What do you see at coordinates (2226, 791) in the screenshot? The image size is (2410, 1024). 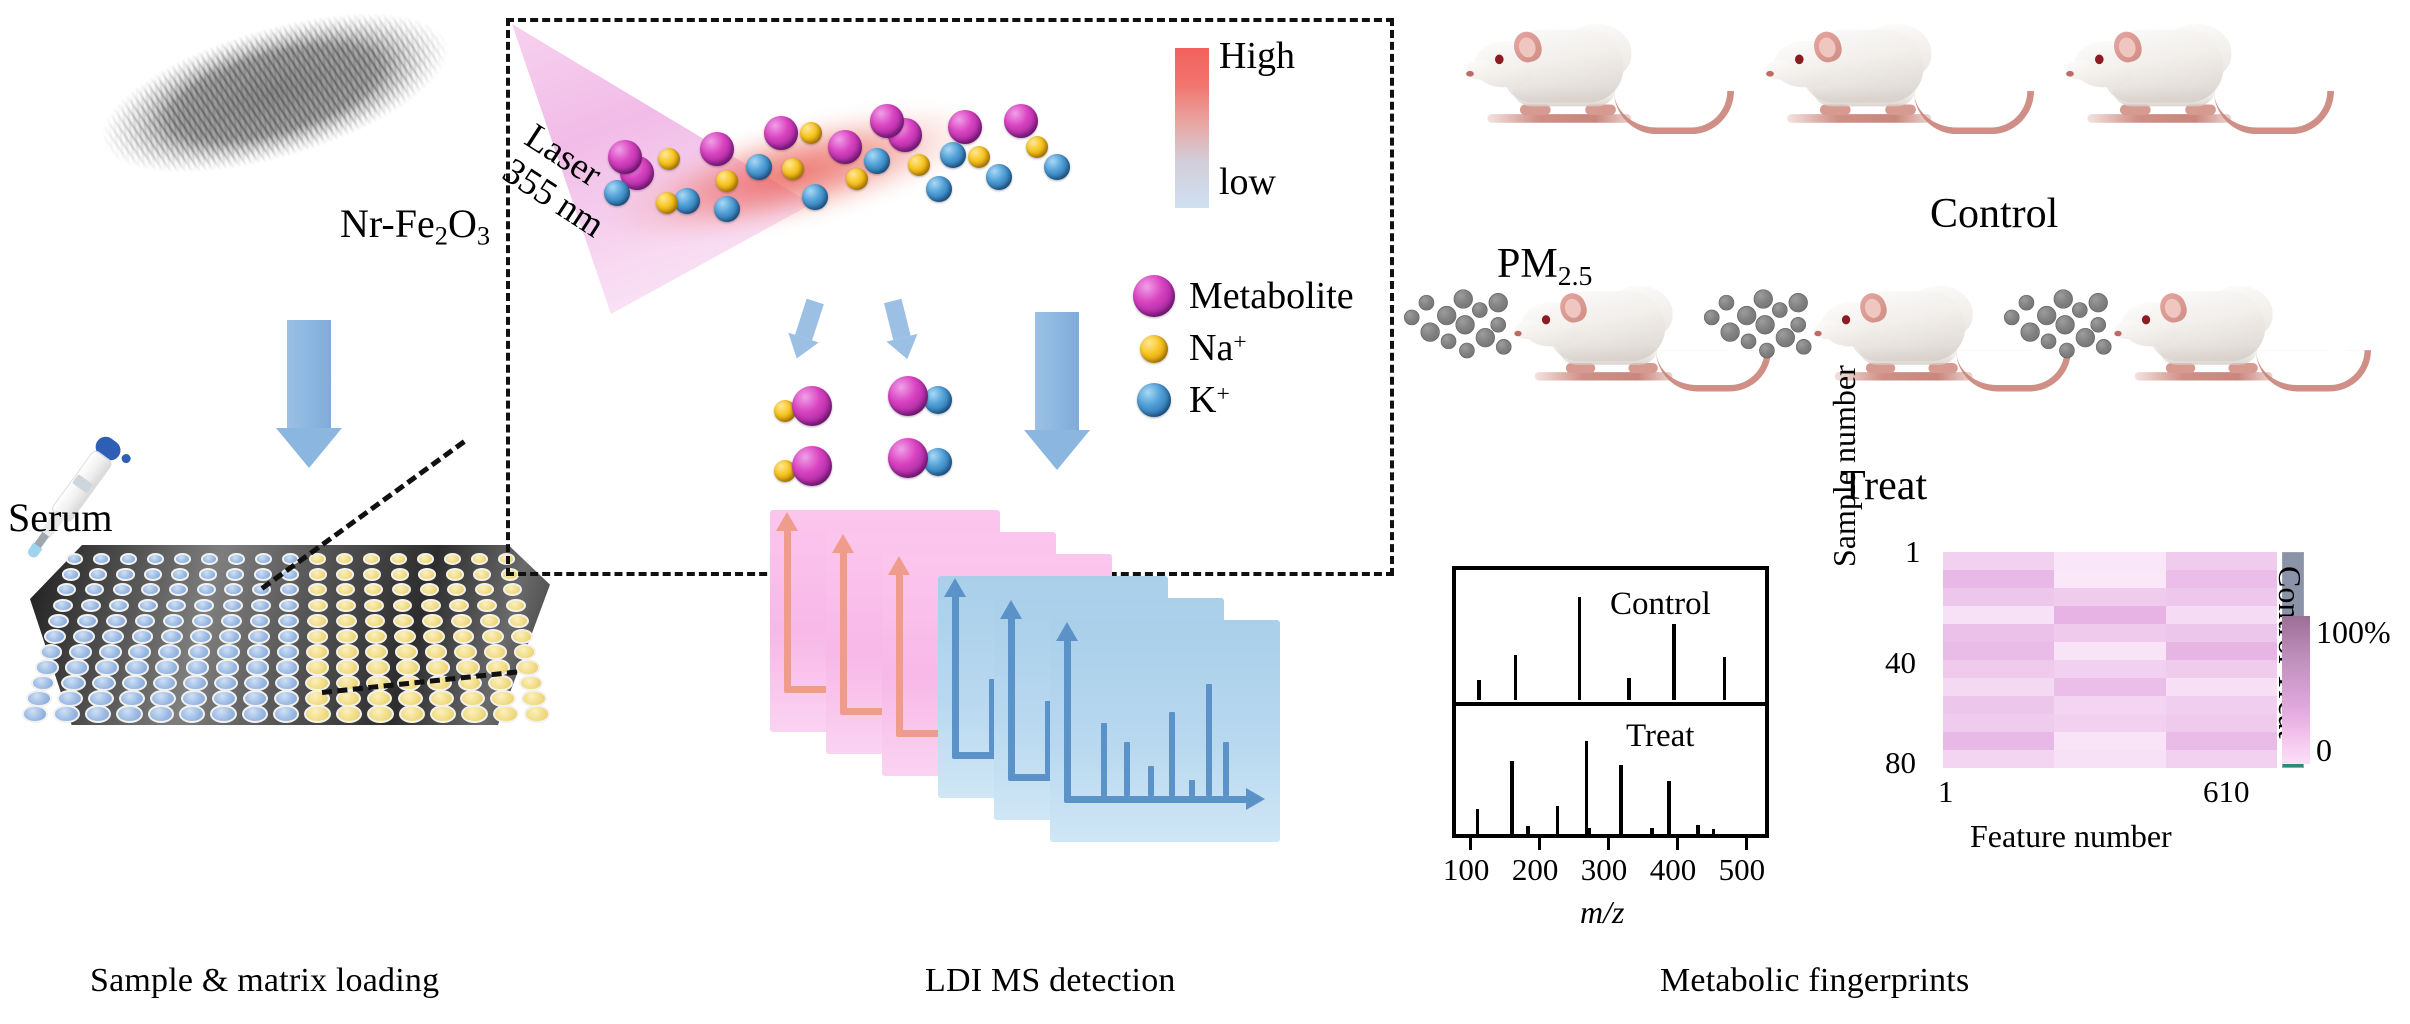 I see `heatmap-xtick-max: 610` at bounding box center [2226, 791].